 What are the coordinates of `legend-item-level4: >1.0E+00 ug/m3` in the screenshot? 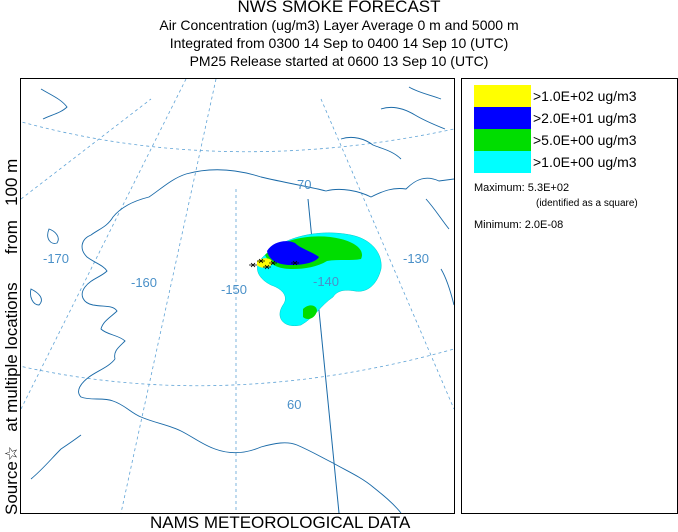 It's located at (574, 162).